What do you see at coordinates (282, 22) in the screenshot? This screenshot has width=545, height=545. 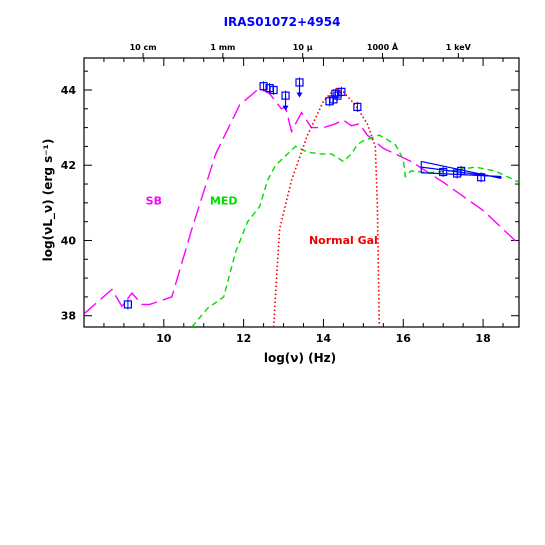 I see `chart-title: IRAS01072+4954` at bounding box center [282, 22].